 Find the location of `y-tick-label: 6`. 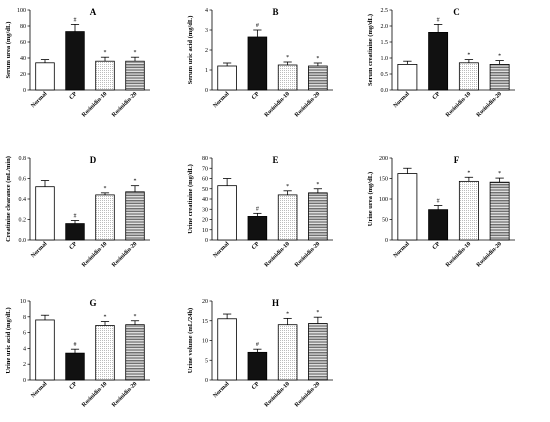

y-tick-label: 6 is located at coordinates (24, 334).